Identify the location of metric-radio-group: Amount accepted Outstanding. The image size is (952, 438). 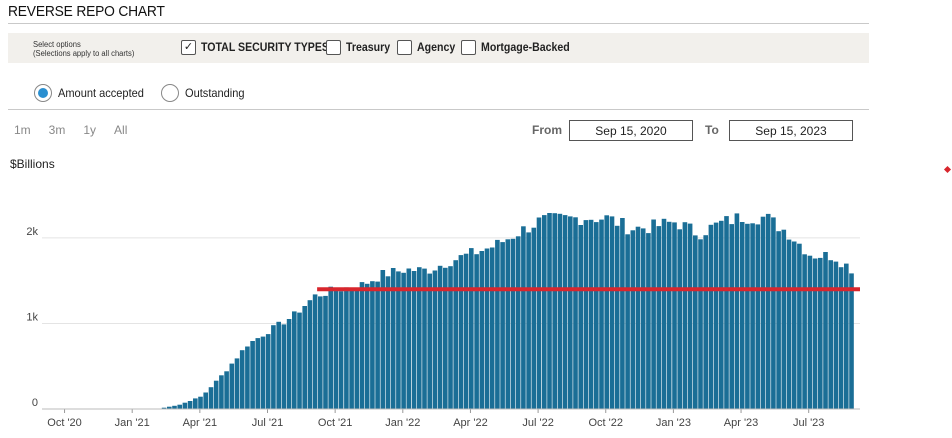
(147, 93).